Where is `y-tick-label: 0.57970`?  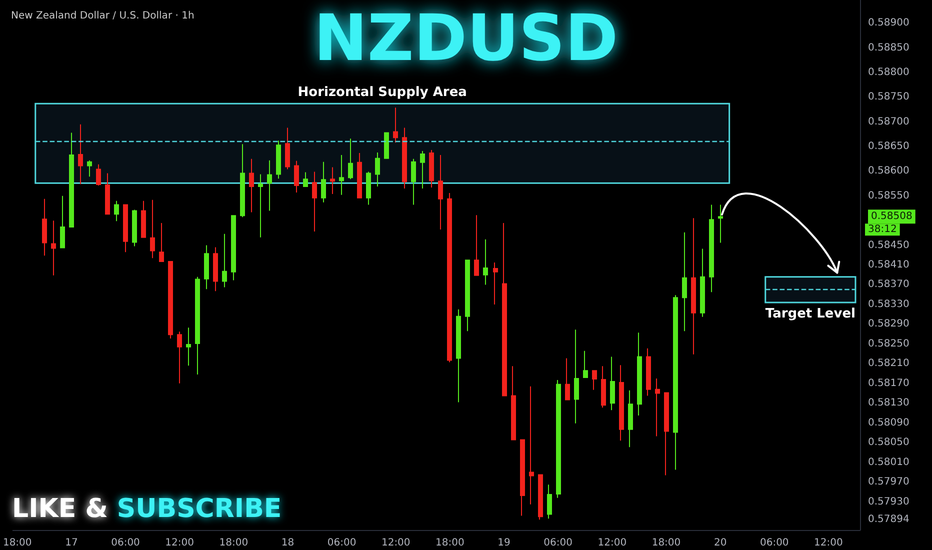
y-tick-label: 0.57970 is located at coordinates (889, 482).